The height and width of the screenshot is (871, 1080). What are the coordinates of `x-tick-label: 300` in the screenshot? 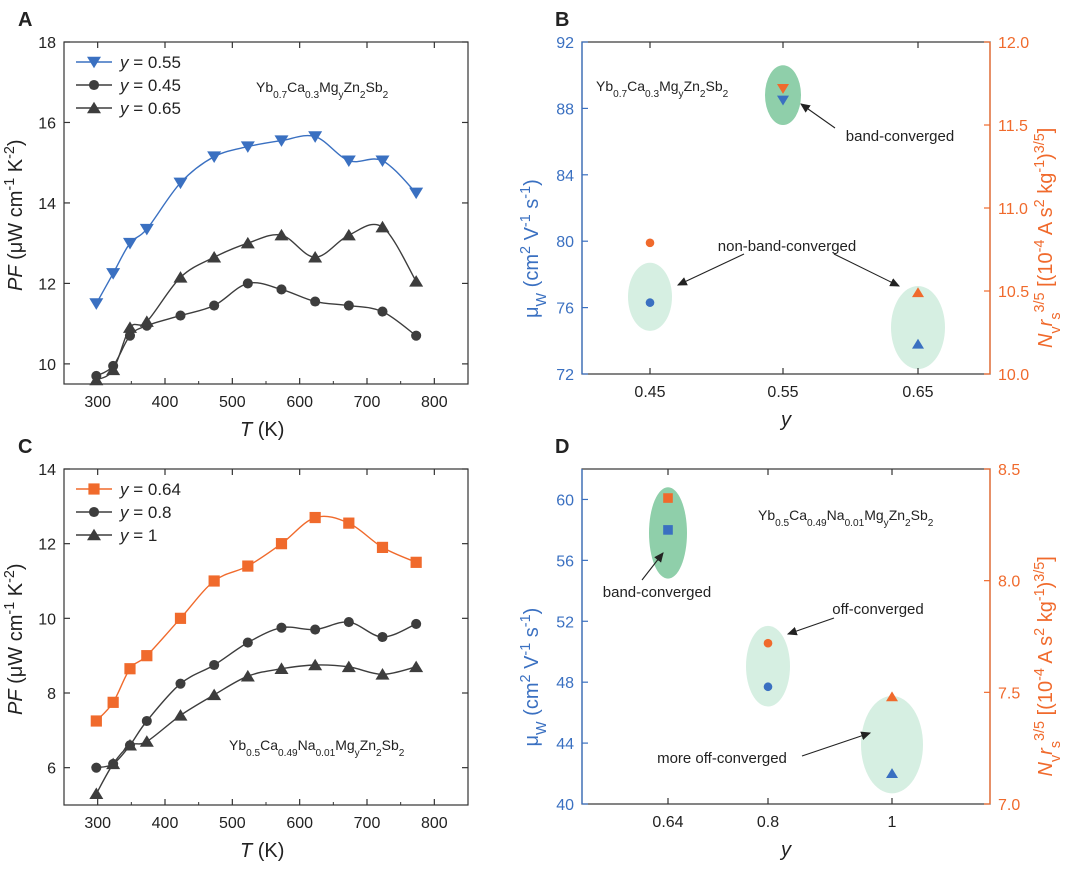 It's located at (97, 402).